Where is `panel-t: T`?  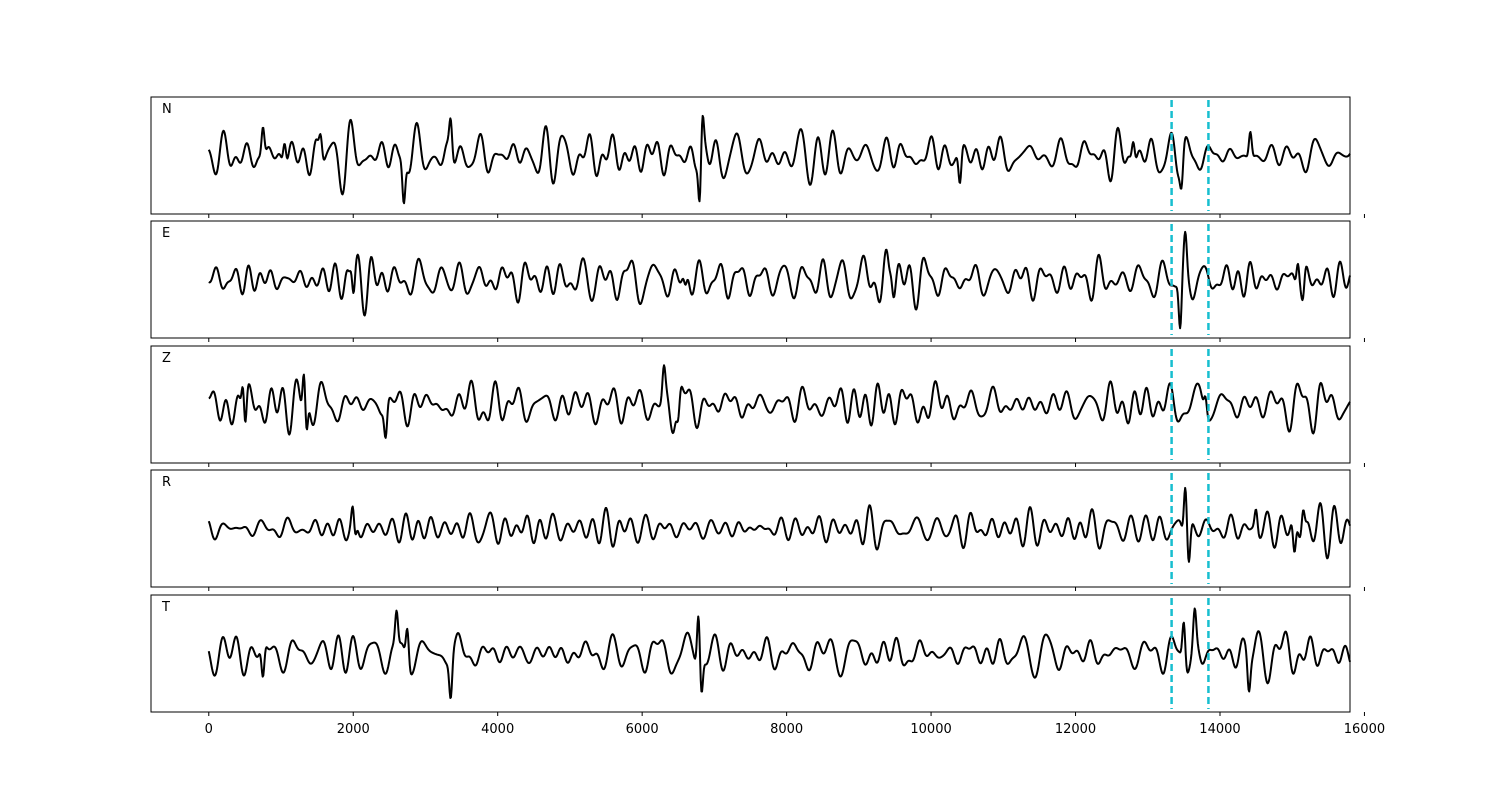
panel-t: T is located at coordinates (757, 655).